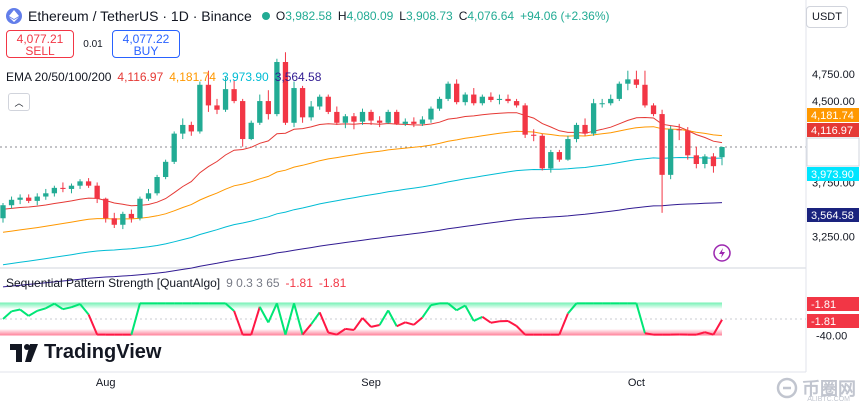 This screenshot has width=860, height=403. What do you see at coordinates (40, 39) in the screenshot?
I see `sell-price: 4,077.21` at bounding box center [40, 39].